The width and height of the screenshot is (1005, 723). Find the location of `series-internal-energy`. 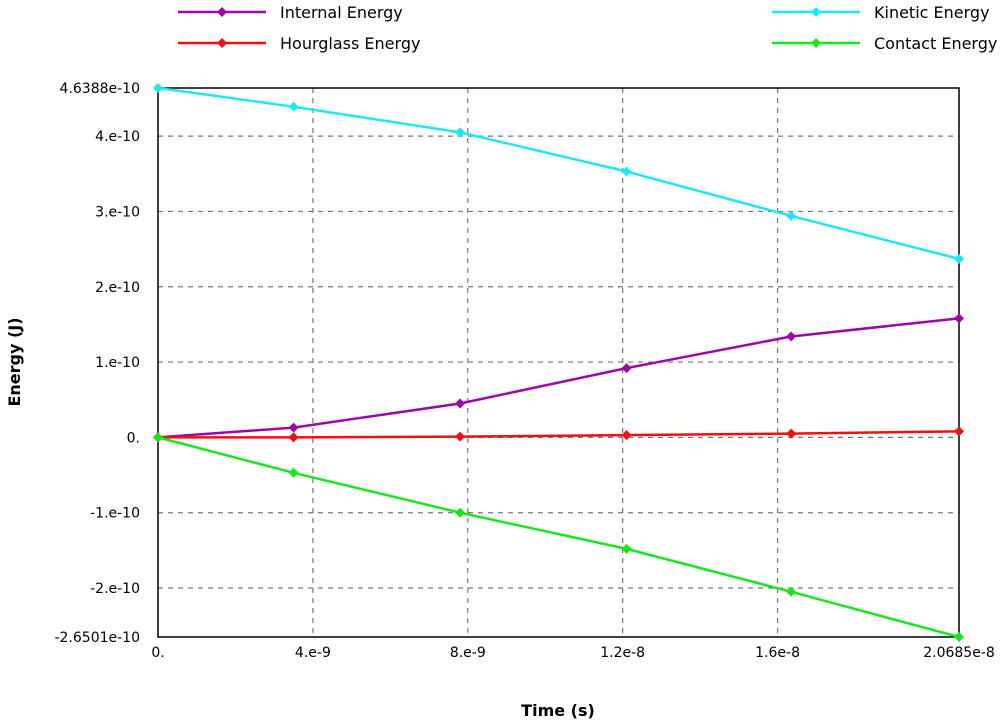

series-internal-energy is located at coordinates (558, 378).